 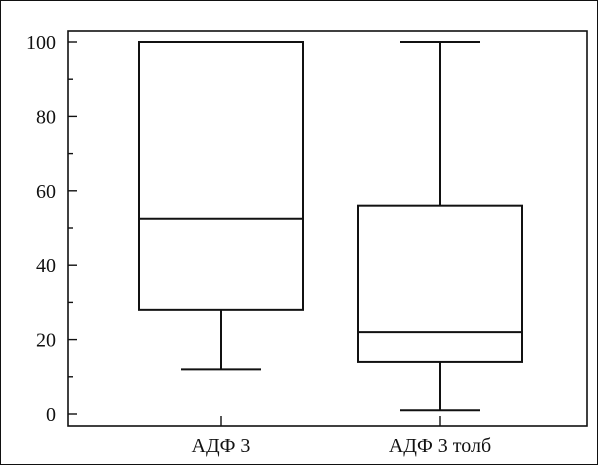 I want to click on y-tick-label: 80, so click(x=46, y=117).